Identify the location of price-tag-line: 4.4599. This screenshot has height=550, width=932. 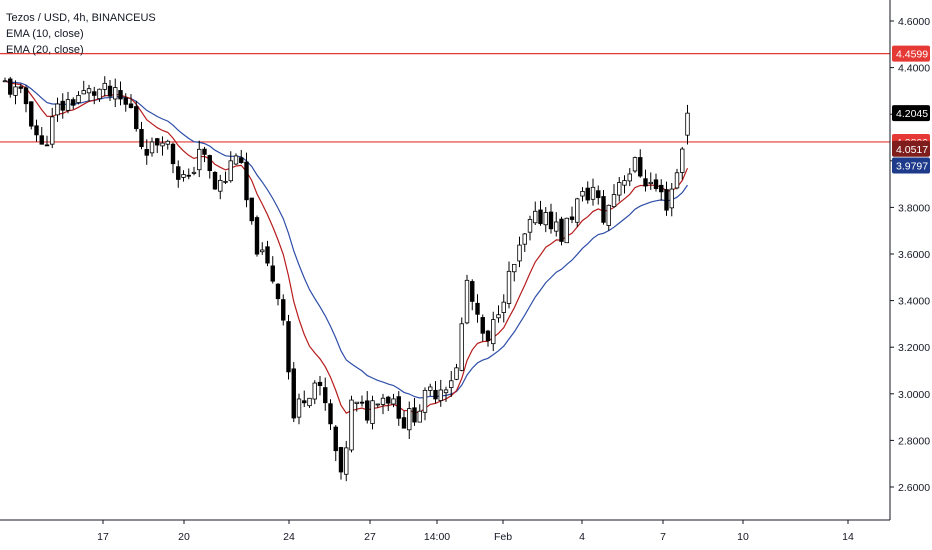
(911, 53).